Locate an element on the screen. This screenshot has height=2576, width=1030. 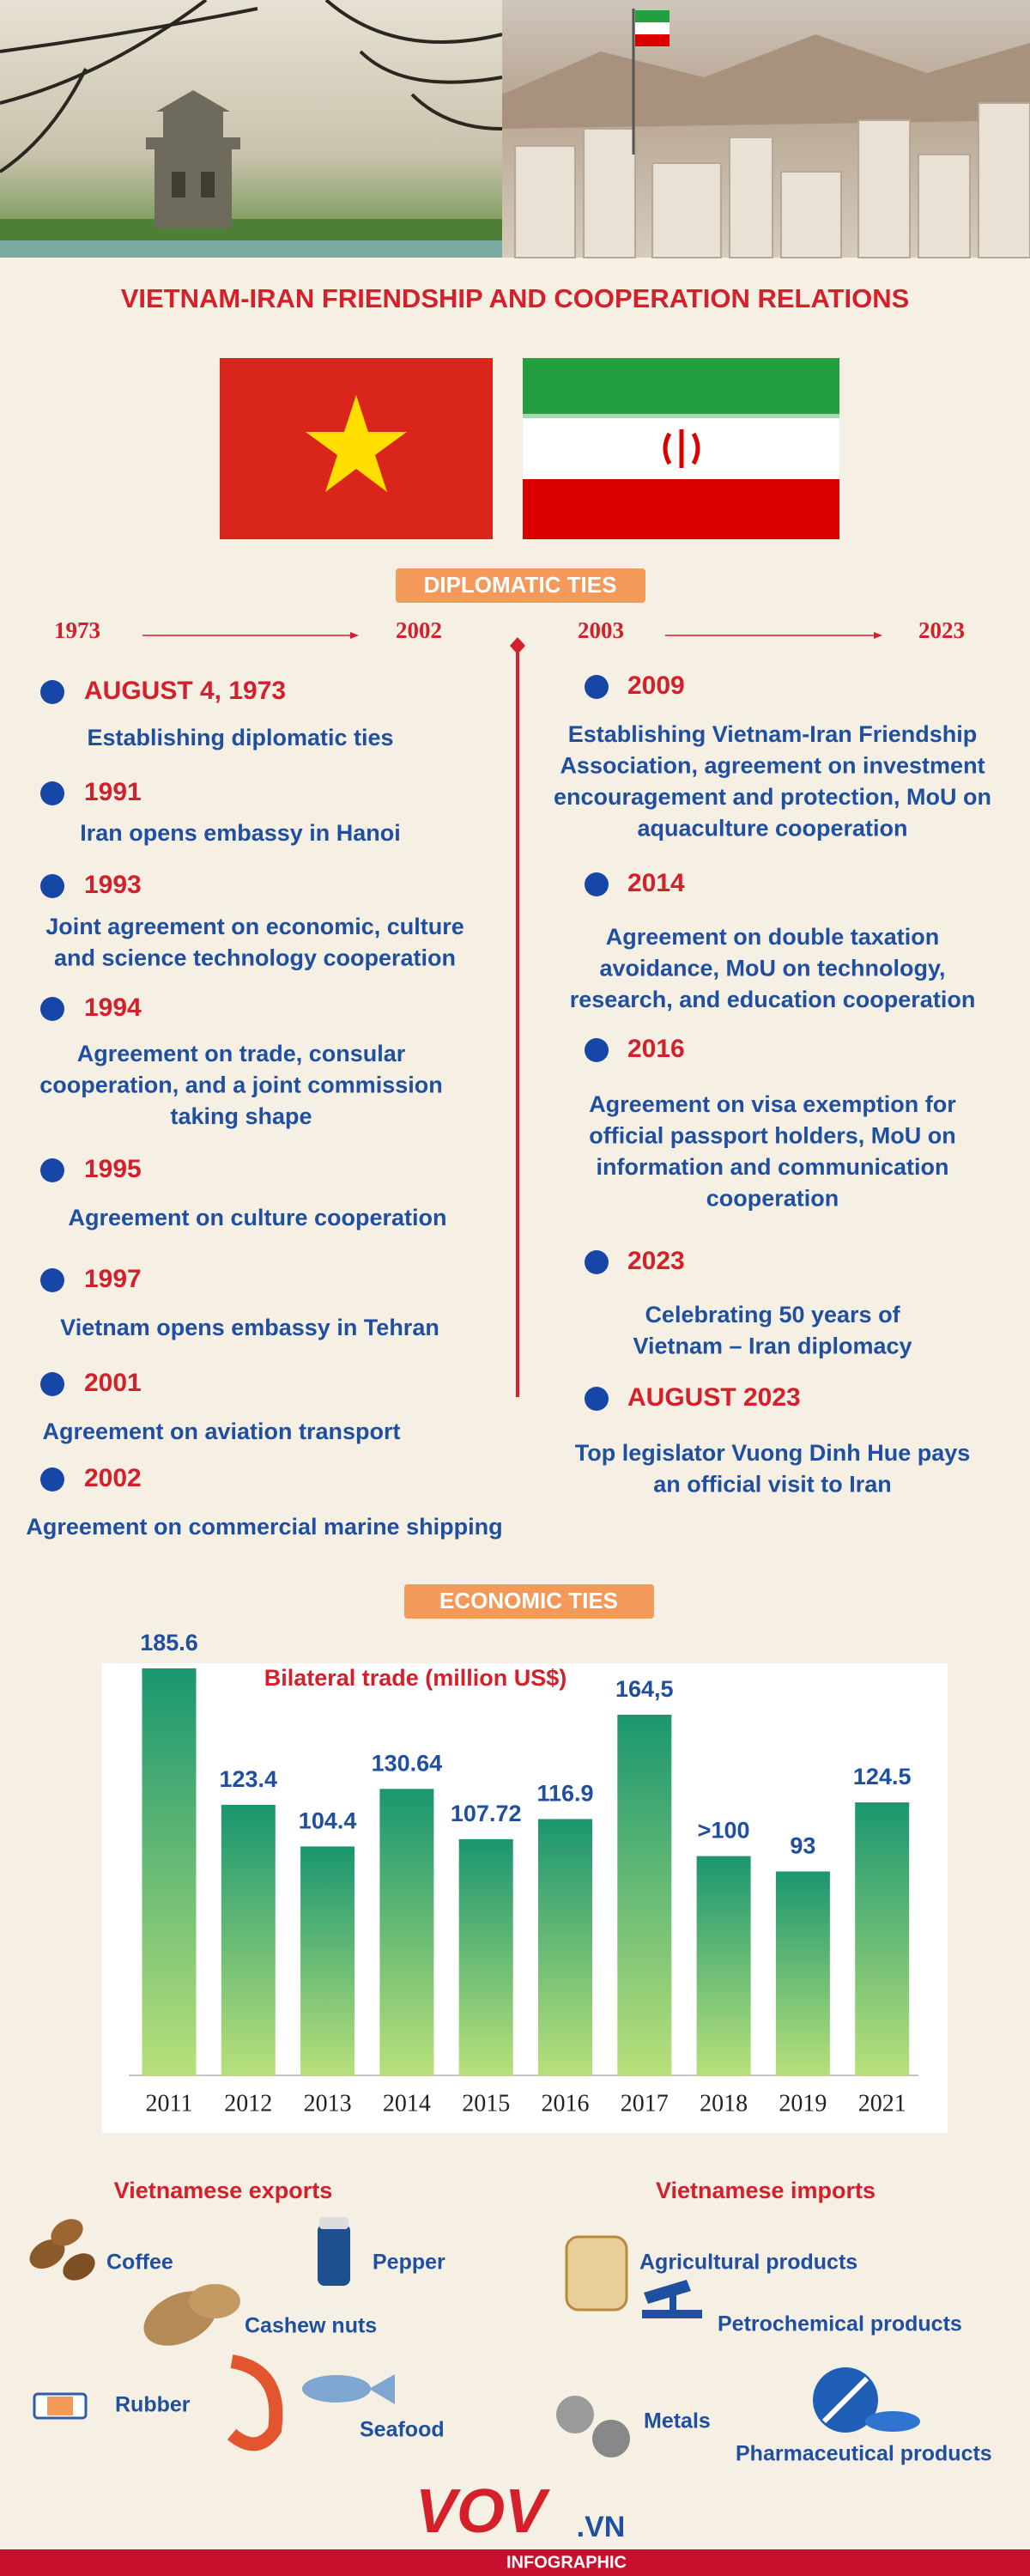
event-description: an official visit to Iran is located at coordinates (772, 1485).